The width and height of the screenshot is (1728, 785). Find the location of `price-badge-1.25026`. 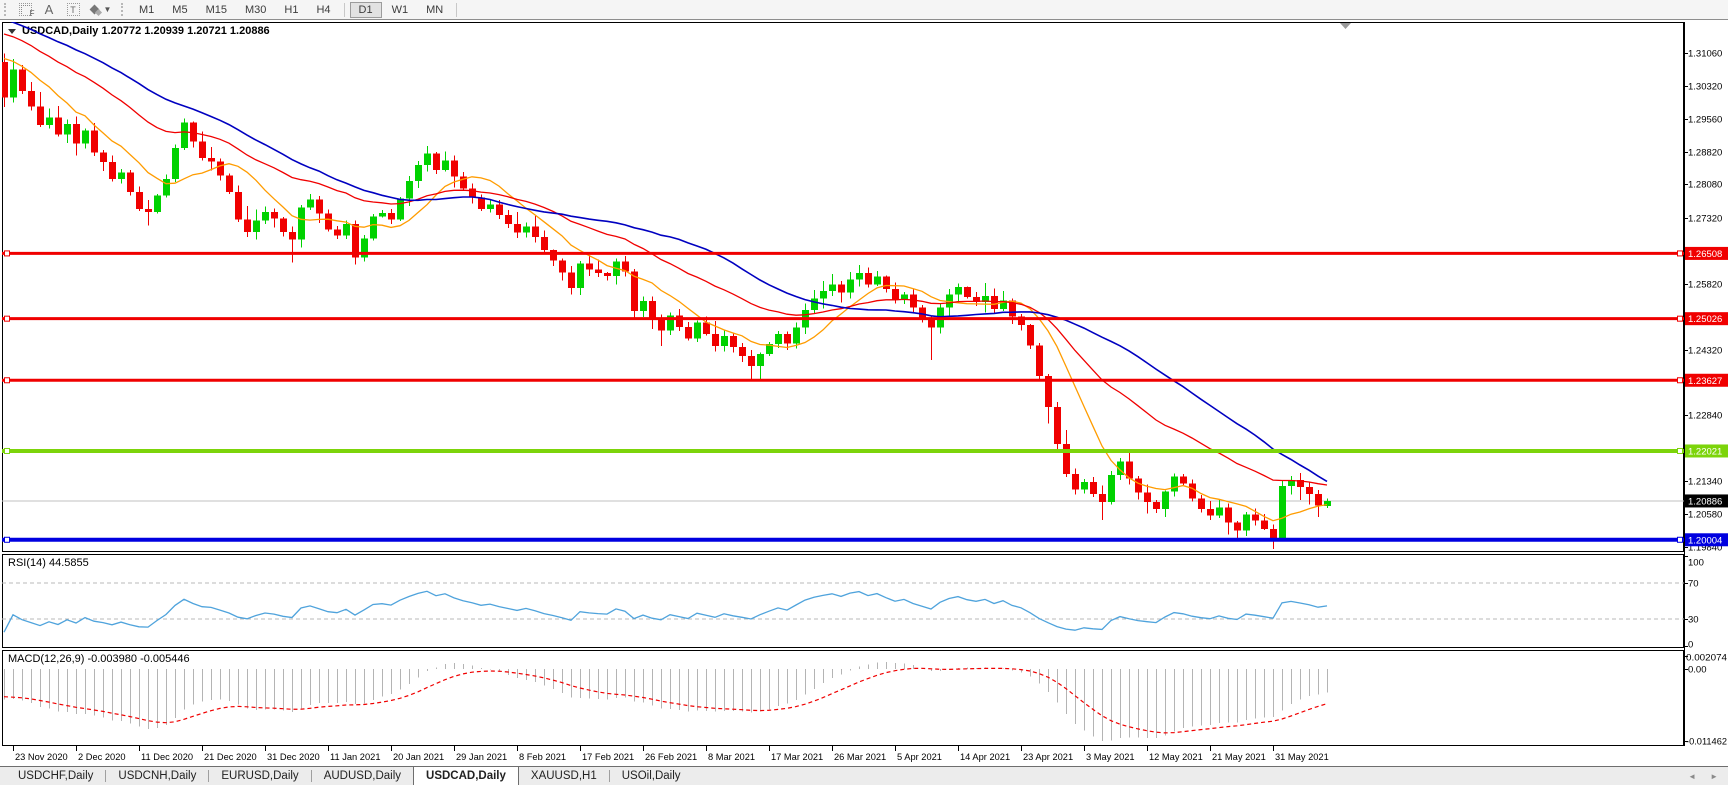

price-badge-1.25026 is located at coordinates (1706, 319).